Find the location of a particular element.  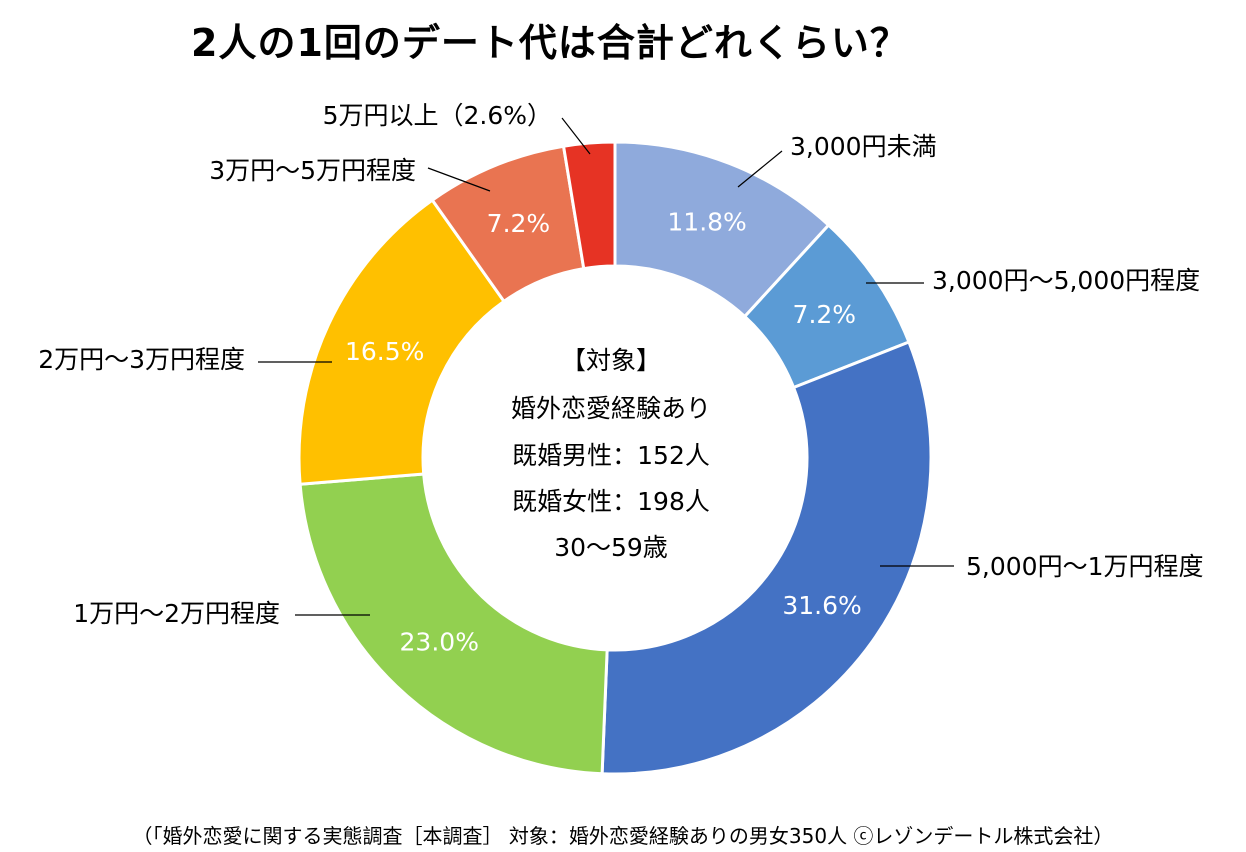

category-label-10000-20000: 1万円～2万円程度 is located at coordinates (176, 613).